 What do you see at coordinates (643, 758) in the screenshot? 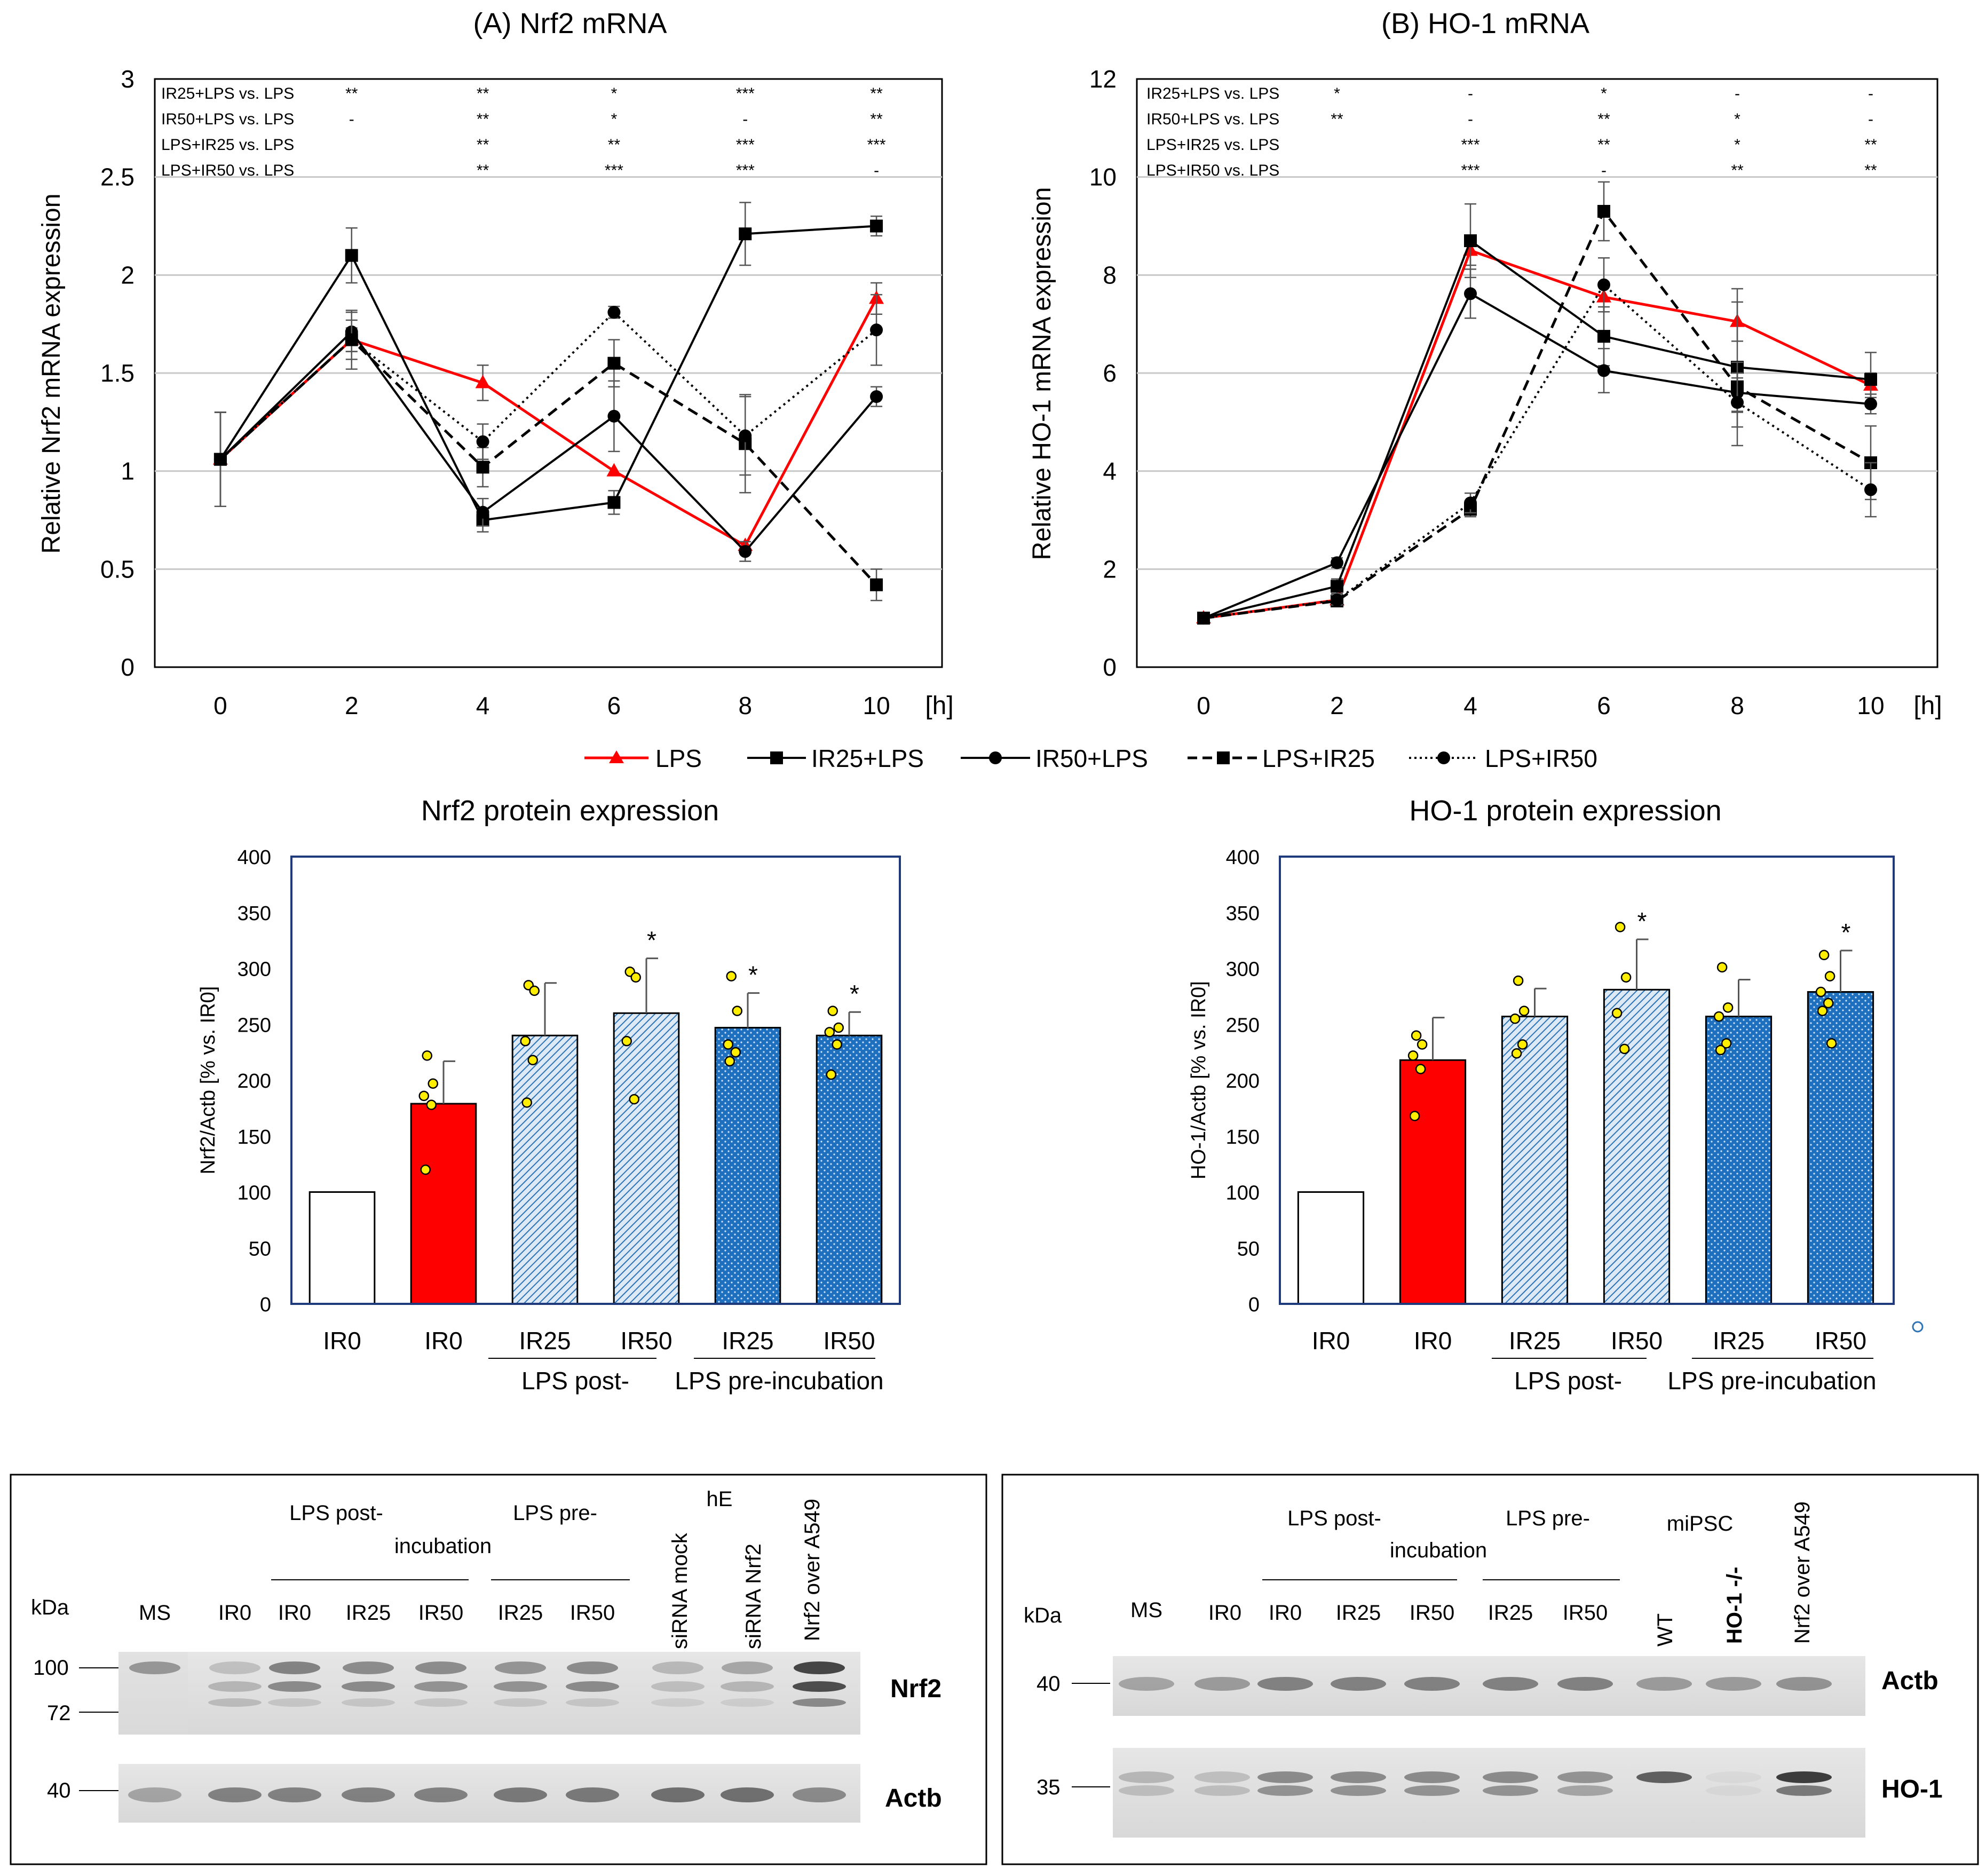
I see `legend-item-lps: LPS` at bounding box center [643, 758].